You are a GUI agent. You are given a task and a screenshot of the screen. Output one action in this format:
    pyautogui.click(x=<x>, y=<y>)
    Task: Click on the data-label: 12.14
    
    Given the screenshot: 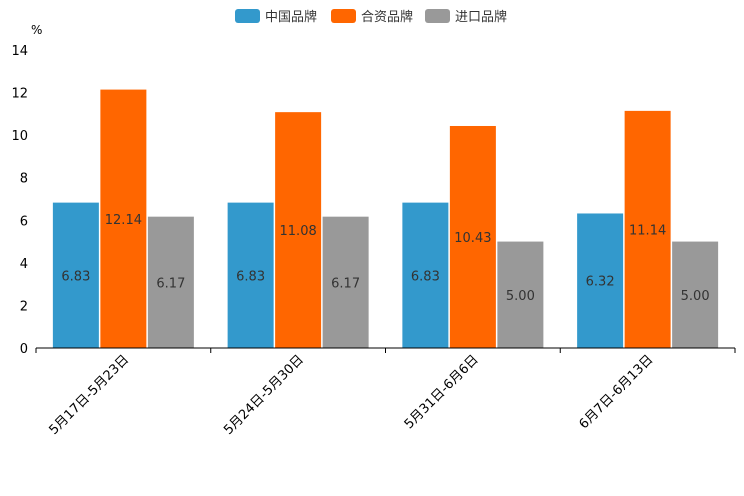 What is the action you would take?
    pyautogui.click(x=123, y=220)
    